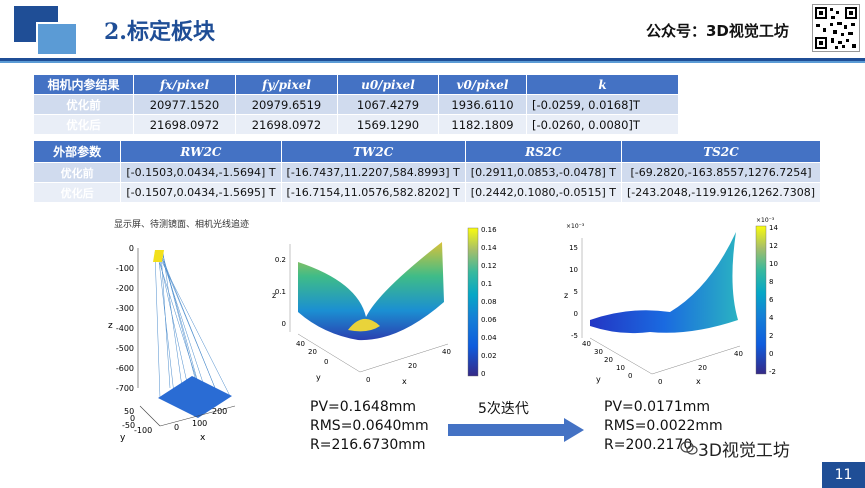 Image resolution: width=865 pixels, height=488 pixels. Describe the element at coordinates (83, 84) in the screenshot. I see `table-header-cell: 相机内参结果` at that location.